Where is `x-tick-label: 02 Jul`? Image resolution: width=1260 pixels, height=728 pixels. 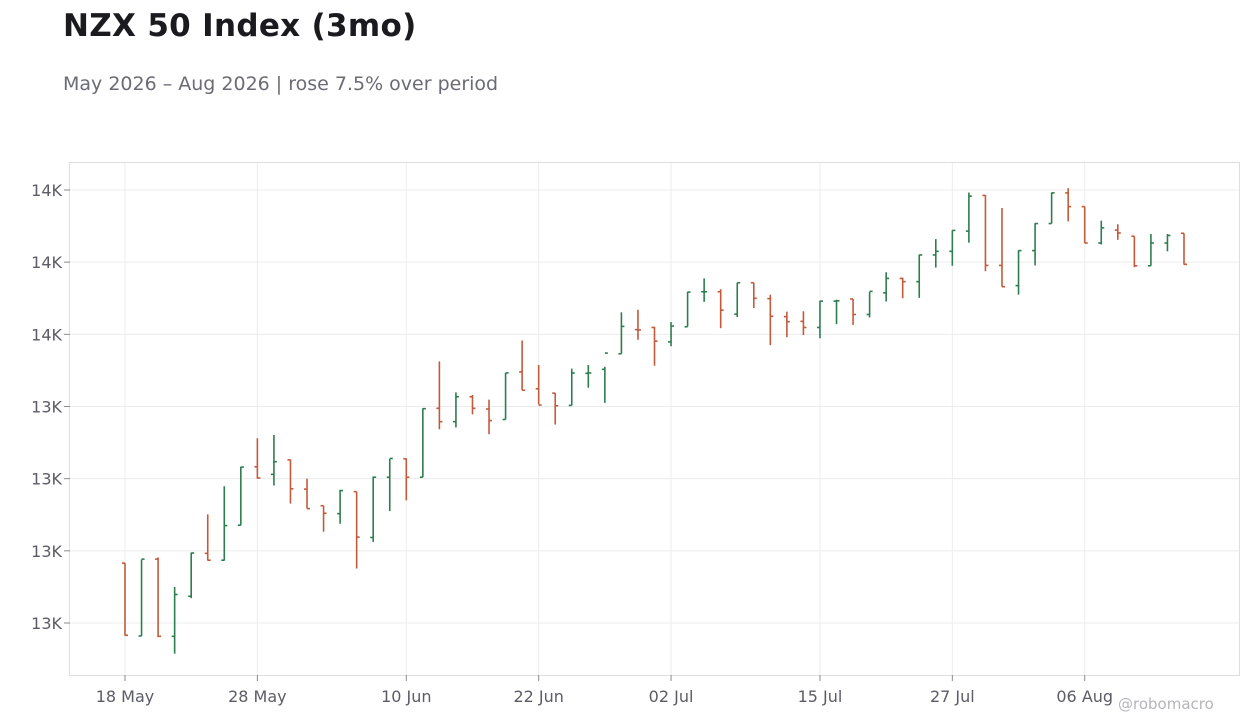 x-tick-label: 02 Jul is located at coordinates (671, 696).